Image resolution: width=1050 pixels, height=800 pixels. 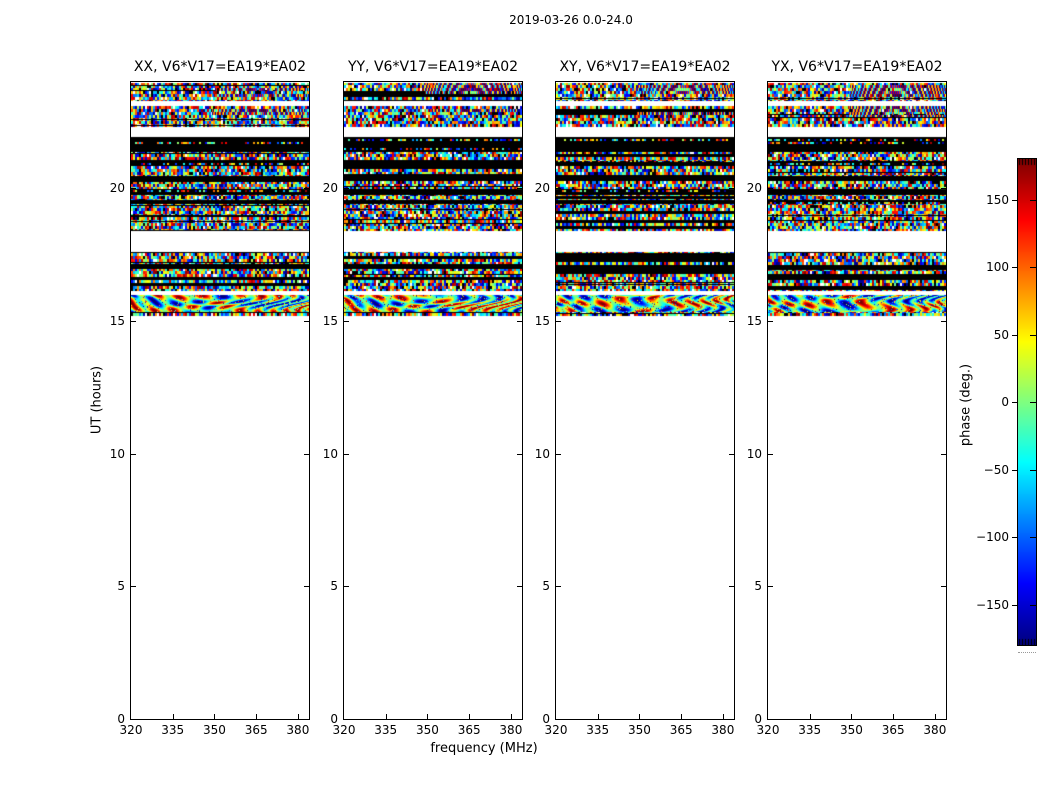 I want to click on subplot-title-yy: YY, V6*V17=EA19*EA02, so click(x=433, y=67).